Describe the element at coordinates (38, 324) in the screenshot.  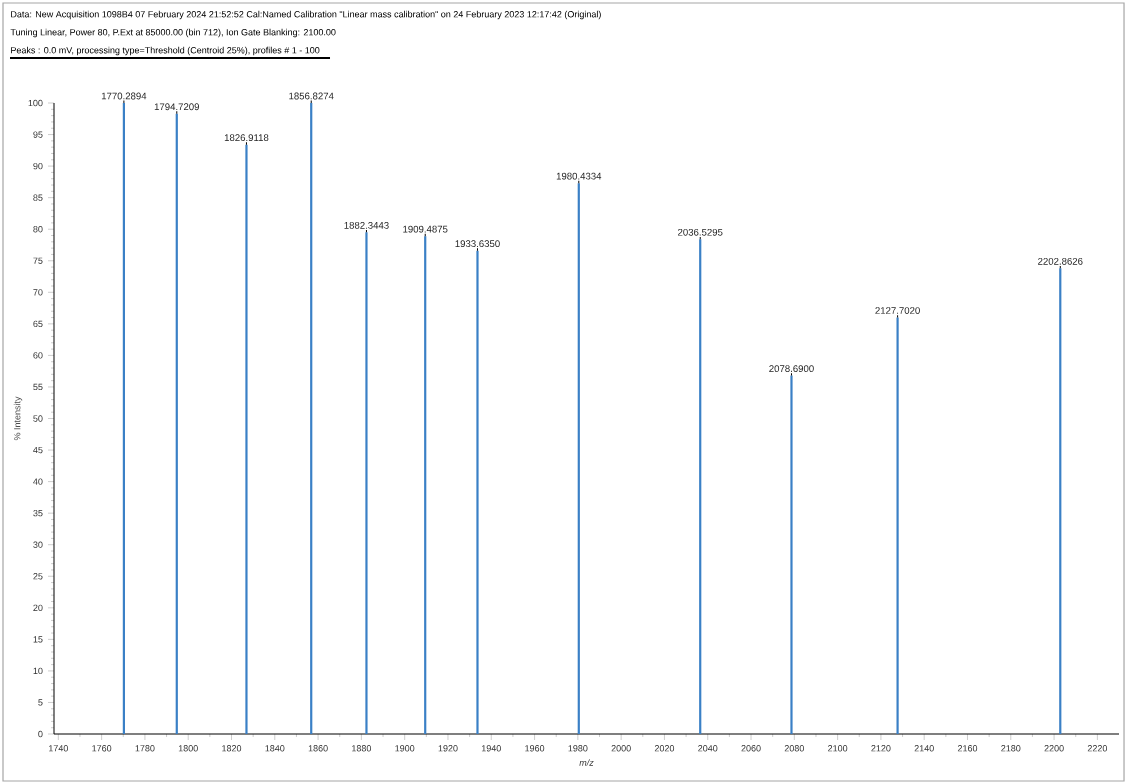
I see `y-tick-label: 65` at that location.